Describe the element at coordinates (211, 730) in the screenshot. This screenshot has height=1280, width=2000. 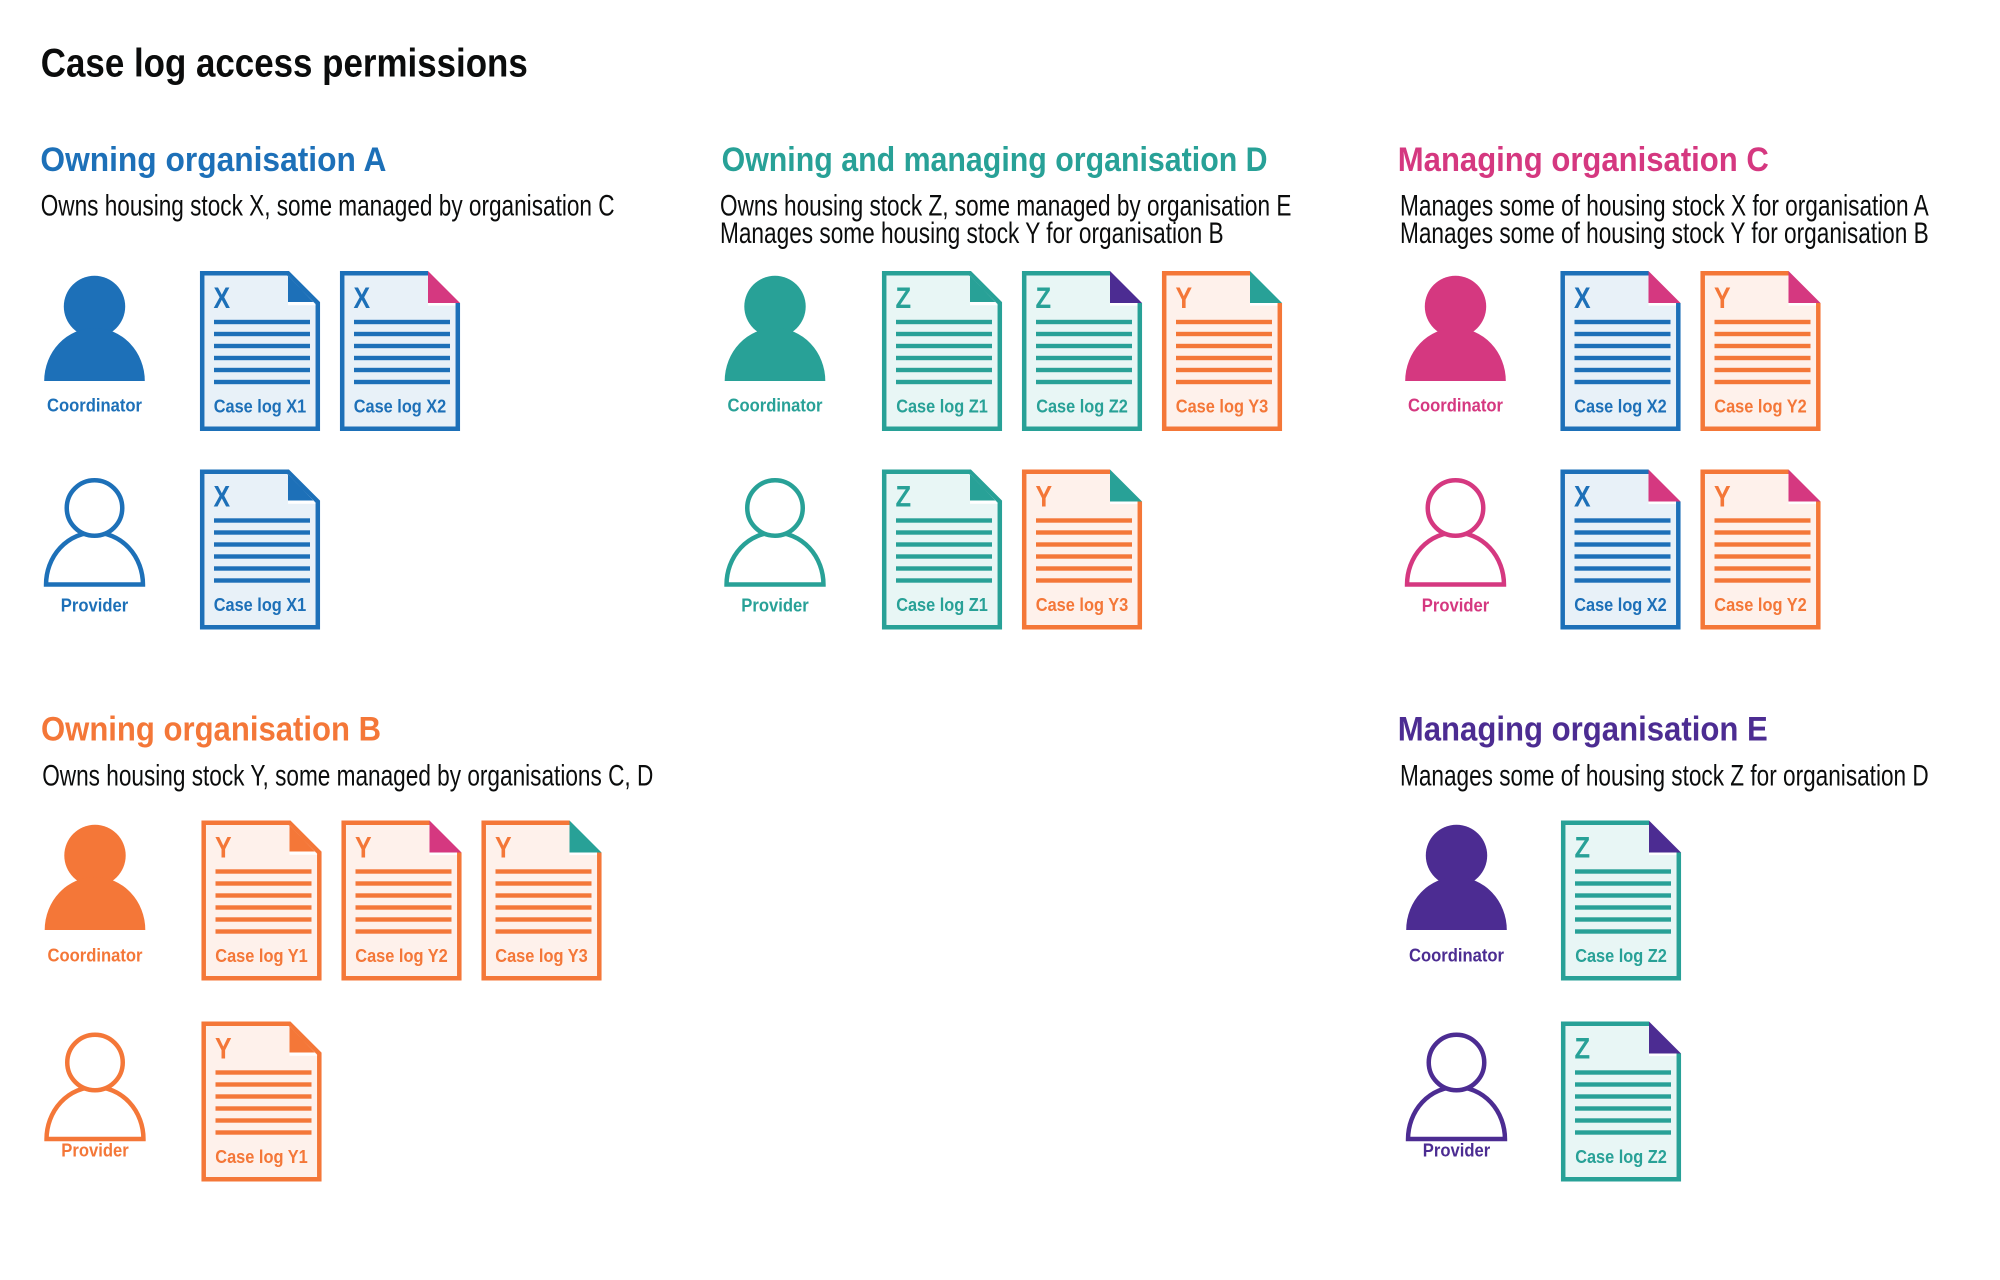
I see `svg-text: Owning organisation B` at that location.